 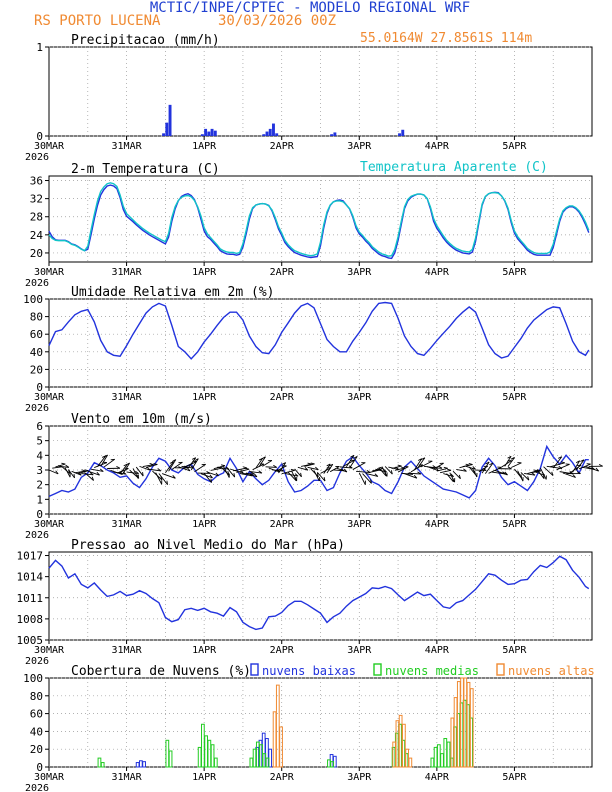 What do you see at coordinates (359, 397) in the screenshot?
I see `rh-xtick-label: 3APR` at bounding box center [359, 397].